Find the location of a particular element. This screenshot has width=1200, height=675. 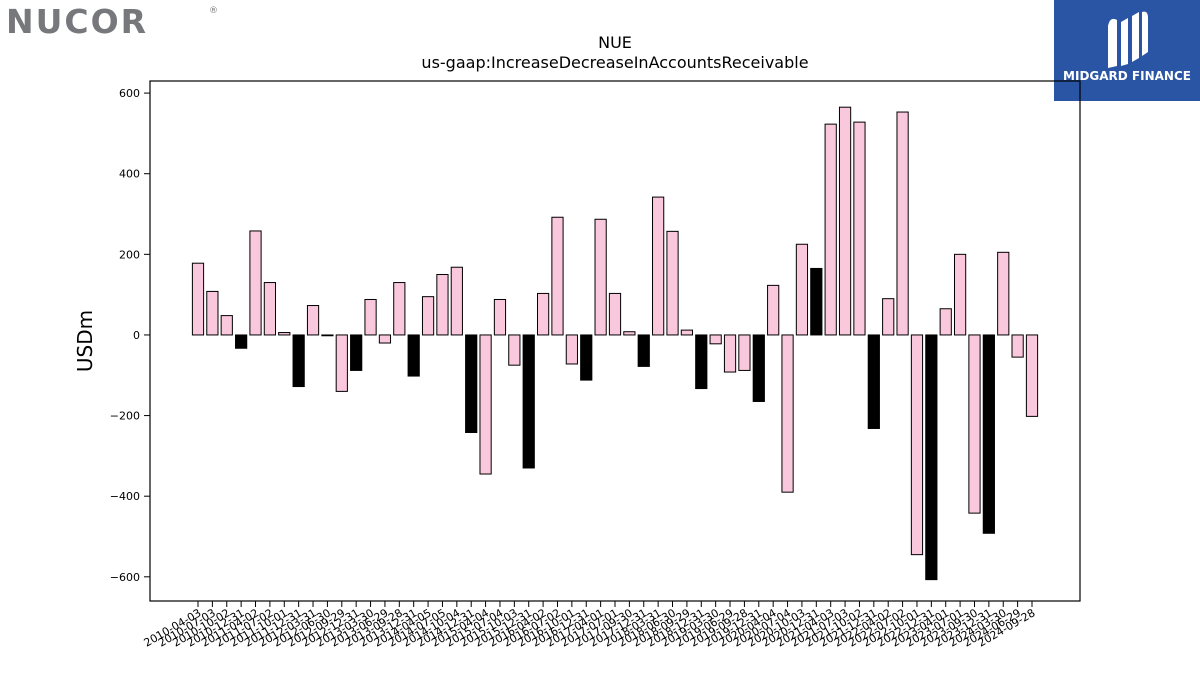

y-tick-label: 600 is located at coordinates (129, 93).